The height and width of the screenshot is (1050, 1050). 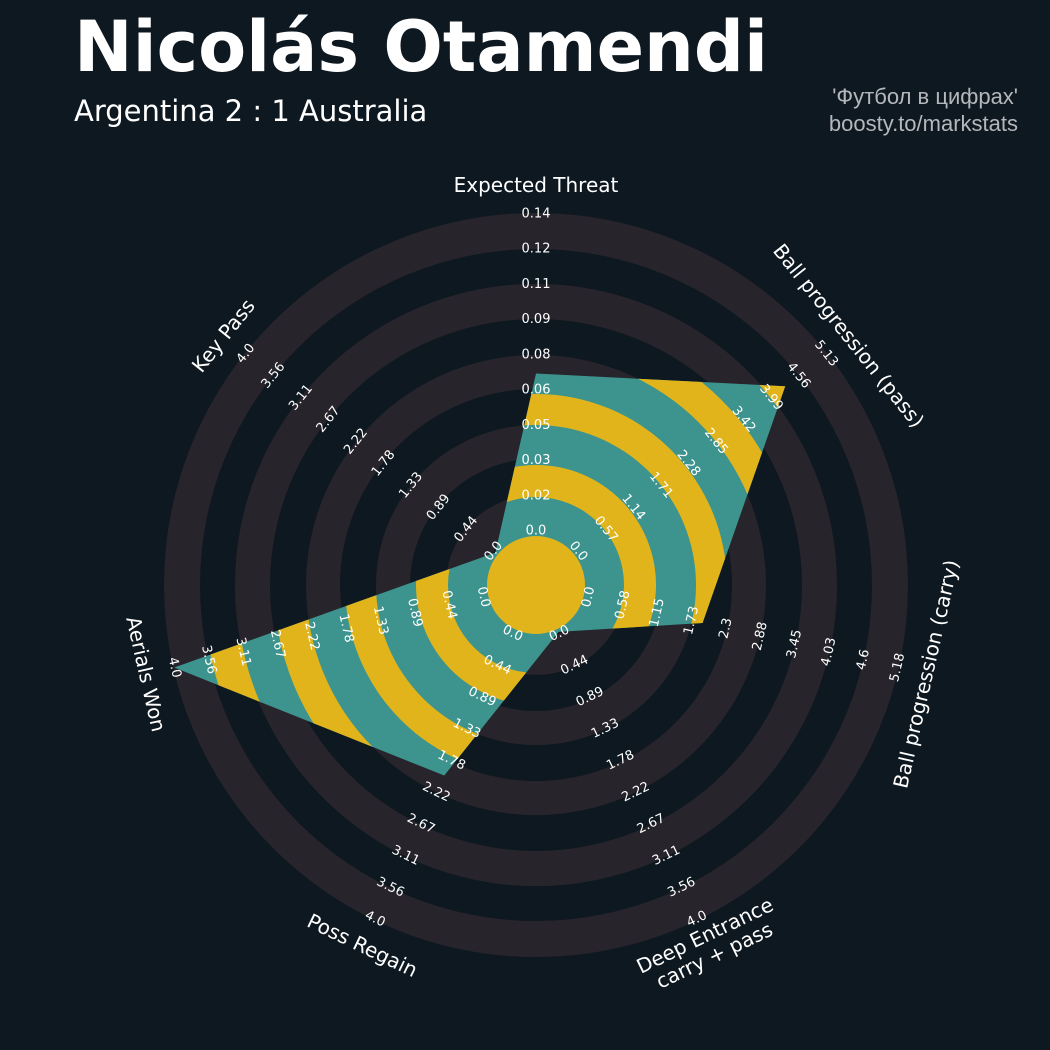 What do you see at coordinates (345, 629) in the screenshot?
I see `tick-label: 1.78` at bounding box center [345, 629].